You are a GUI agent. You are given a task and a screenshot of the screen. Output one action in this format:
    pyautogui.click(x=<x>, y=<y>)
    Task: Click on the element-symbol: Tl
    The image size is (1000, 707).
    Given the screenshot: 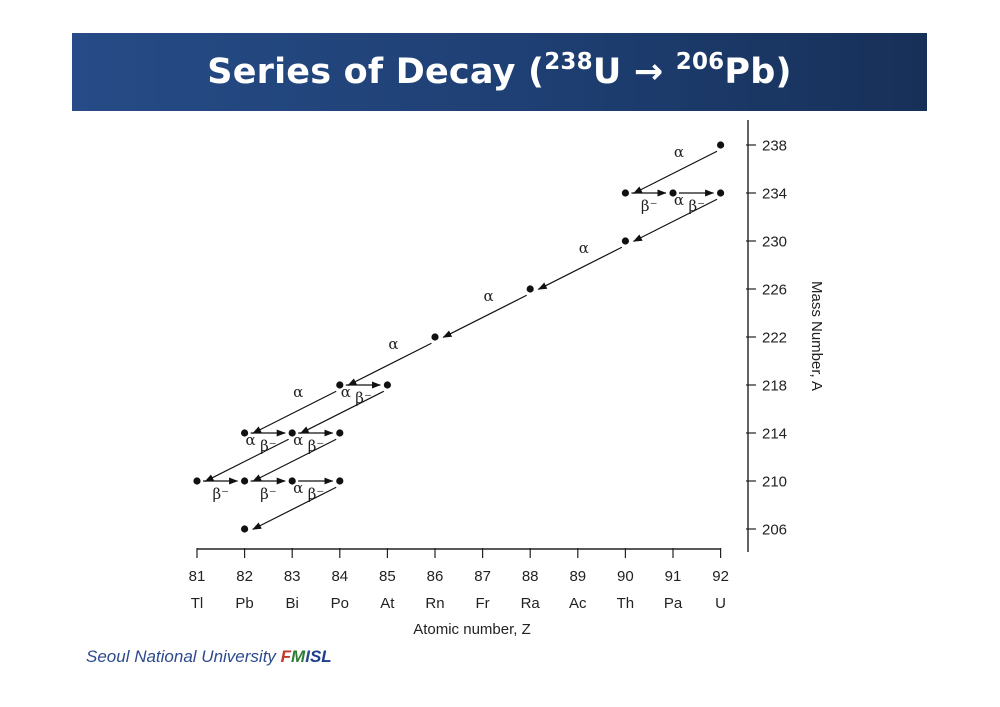 What is the action you would take?
    pyautogui.click(x=197, y=603)
    